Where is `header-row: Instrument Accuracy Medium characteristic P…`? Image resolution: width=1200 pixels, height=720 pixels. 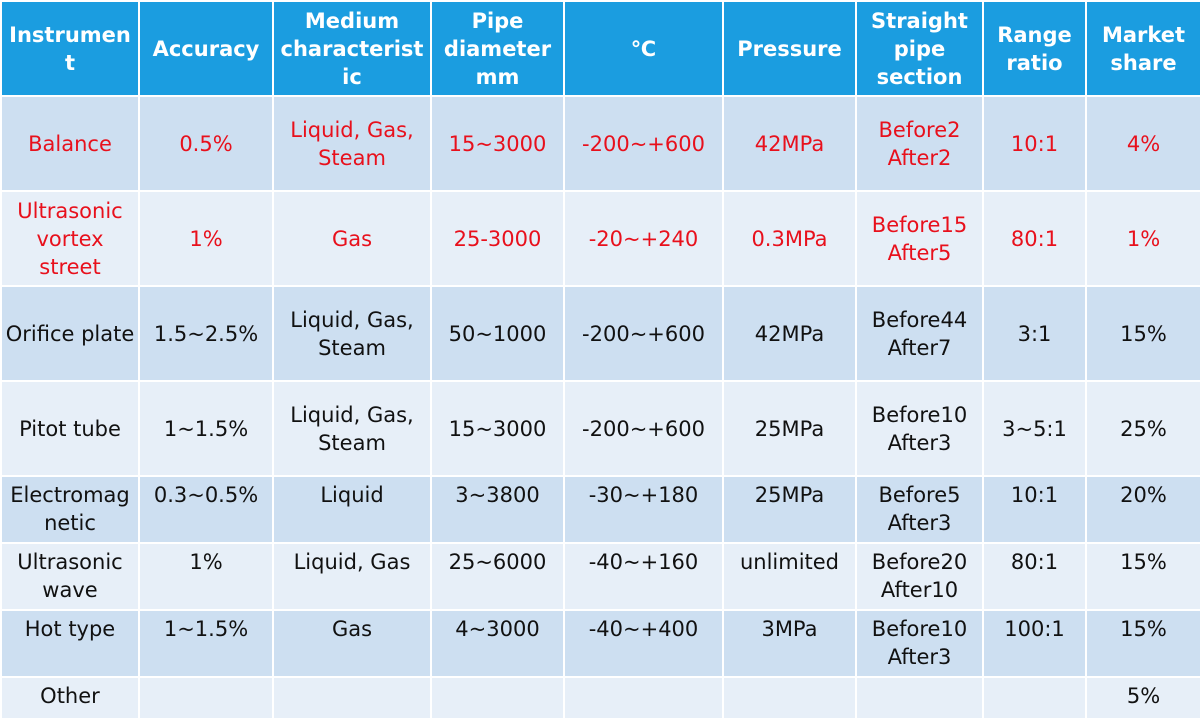 header-row: Instrument Accuracy Medium characteristic P… is located at coordinates (600, 48).